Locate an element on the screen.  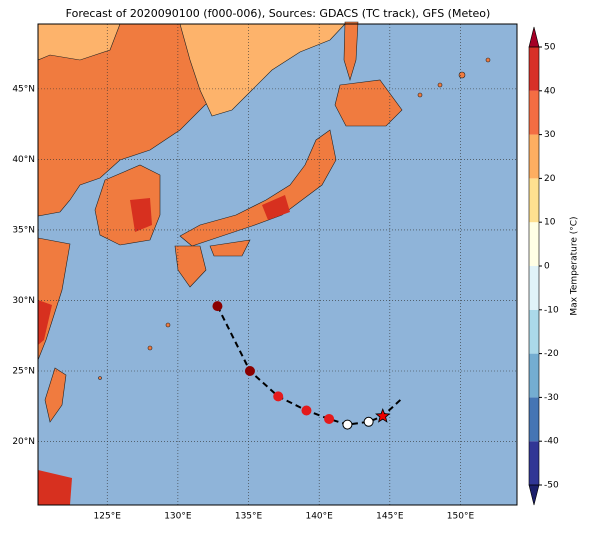
colorbar-label: Max Temperature (°C) is located at coordinates (575, 265).